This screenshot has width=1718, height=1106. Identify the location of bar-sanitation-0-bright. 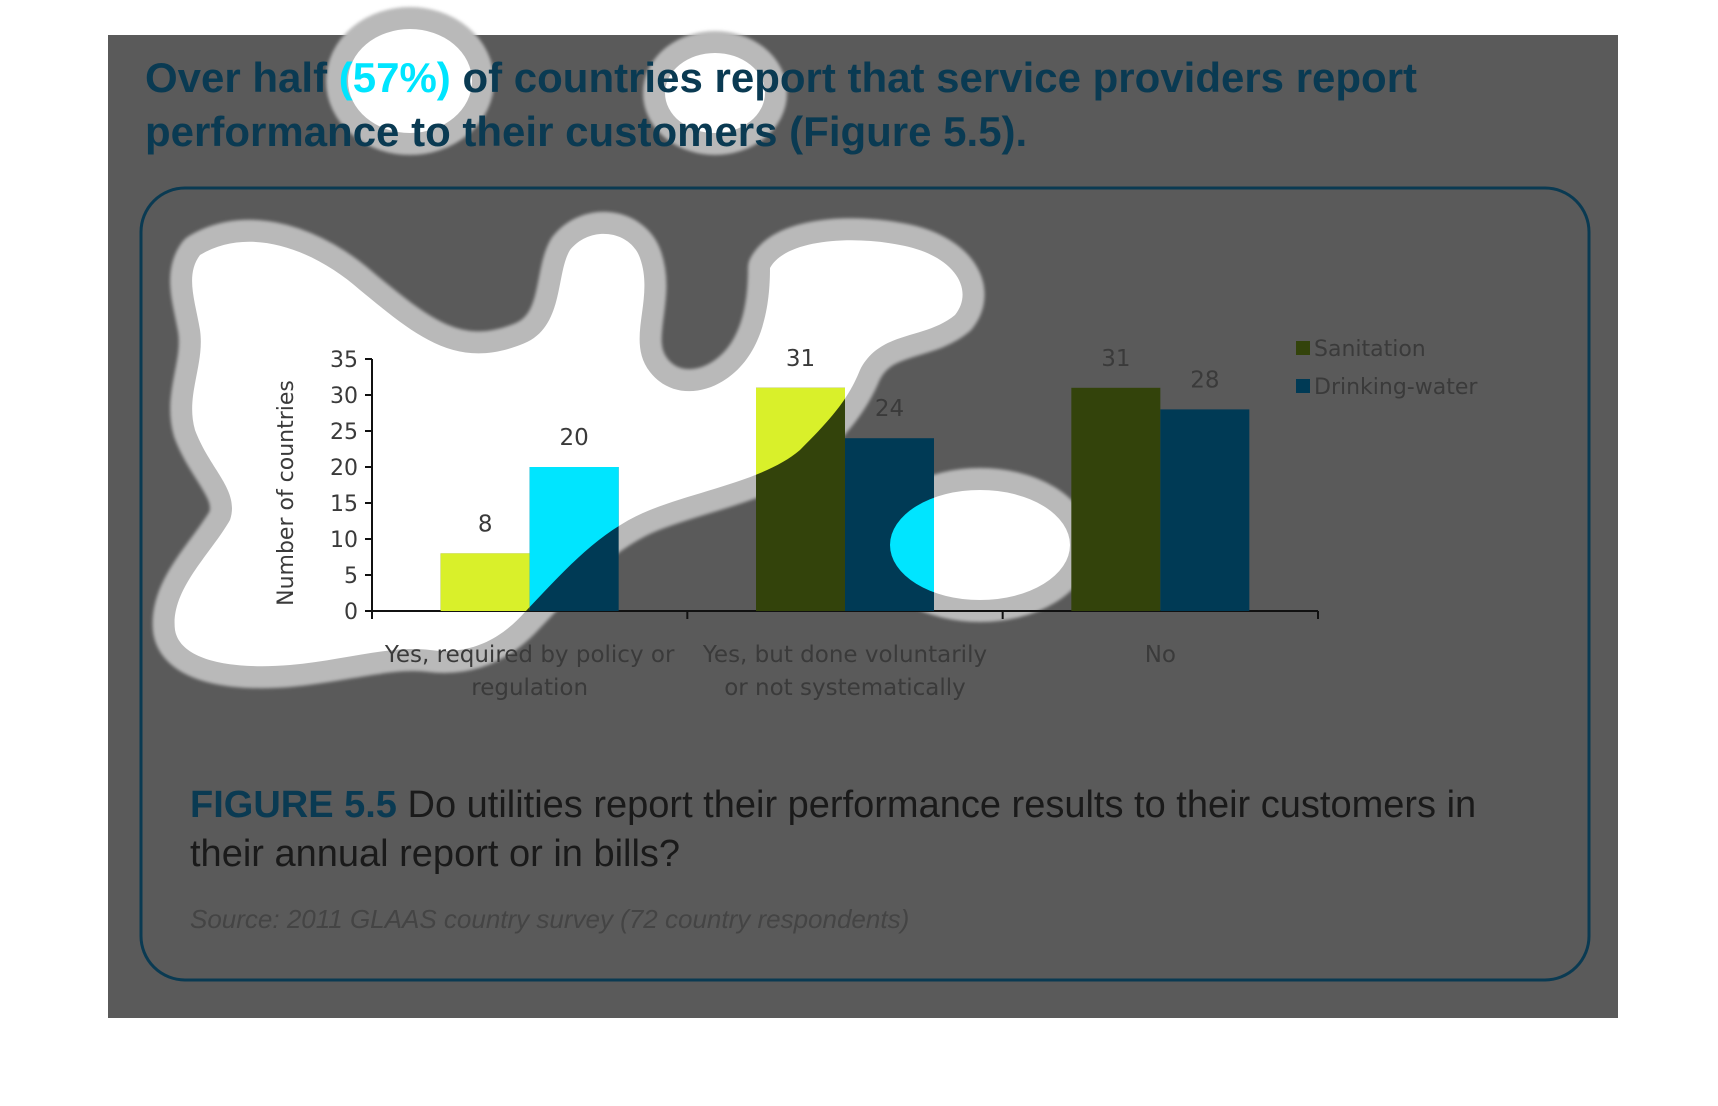
(485, 582).